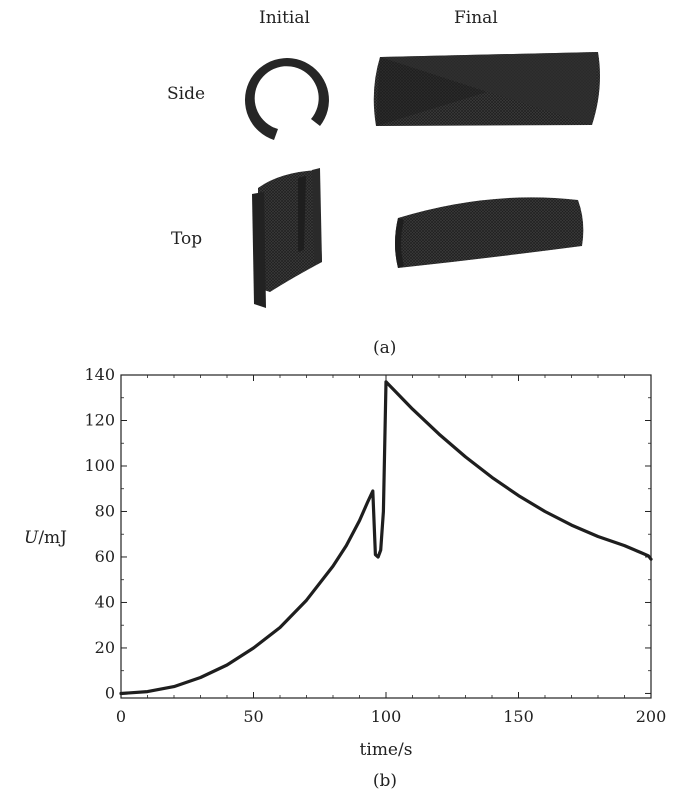 The width and height of the screenshot is (683, 799). Describe the element at coordinates (45, 538) in the screenshot. I see `y-axis-label: U/mJ` at that location.